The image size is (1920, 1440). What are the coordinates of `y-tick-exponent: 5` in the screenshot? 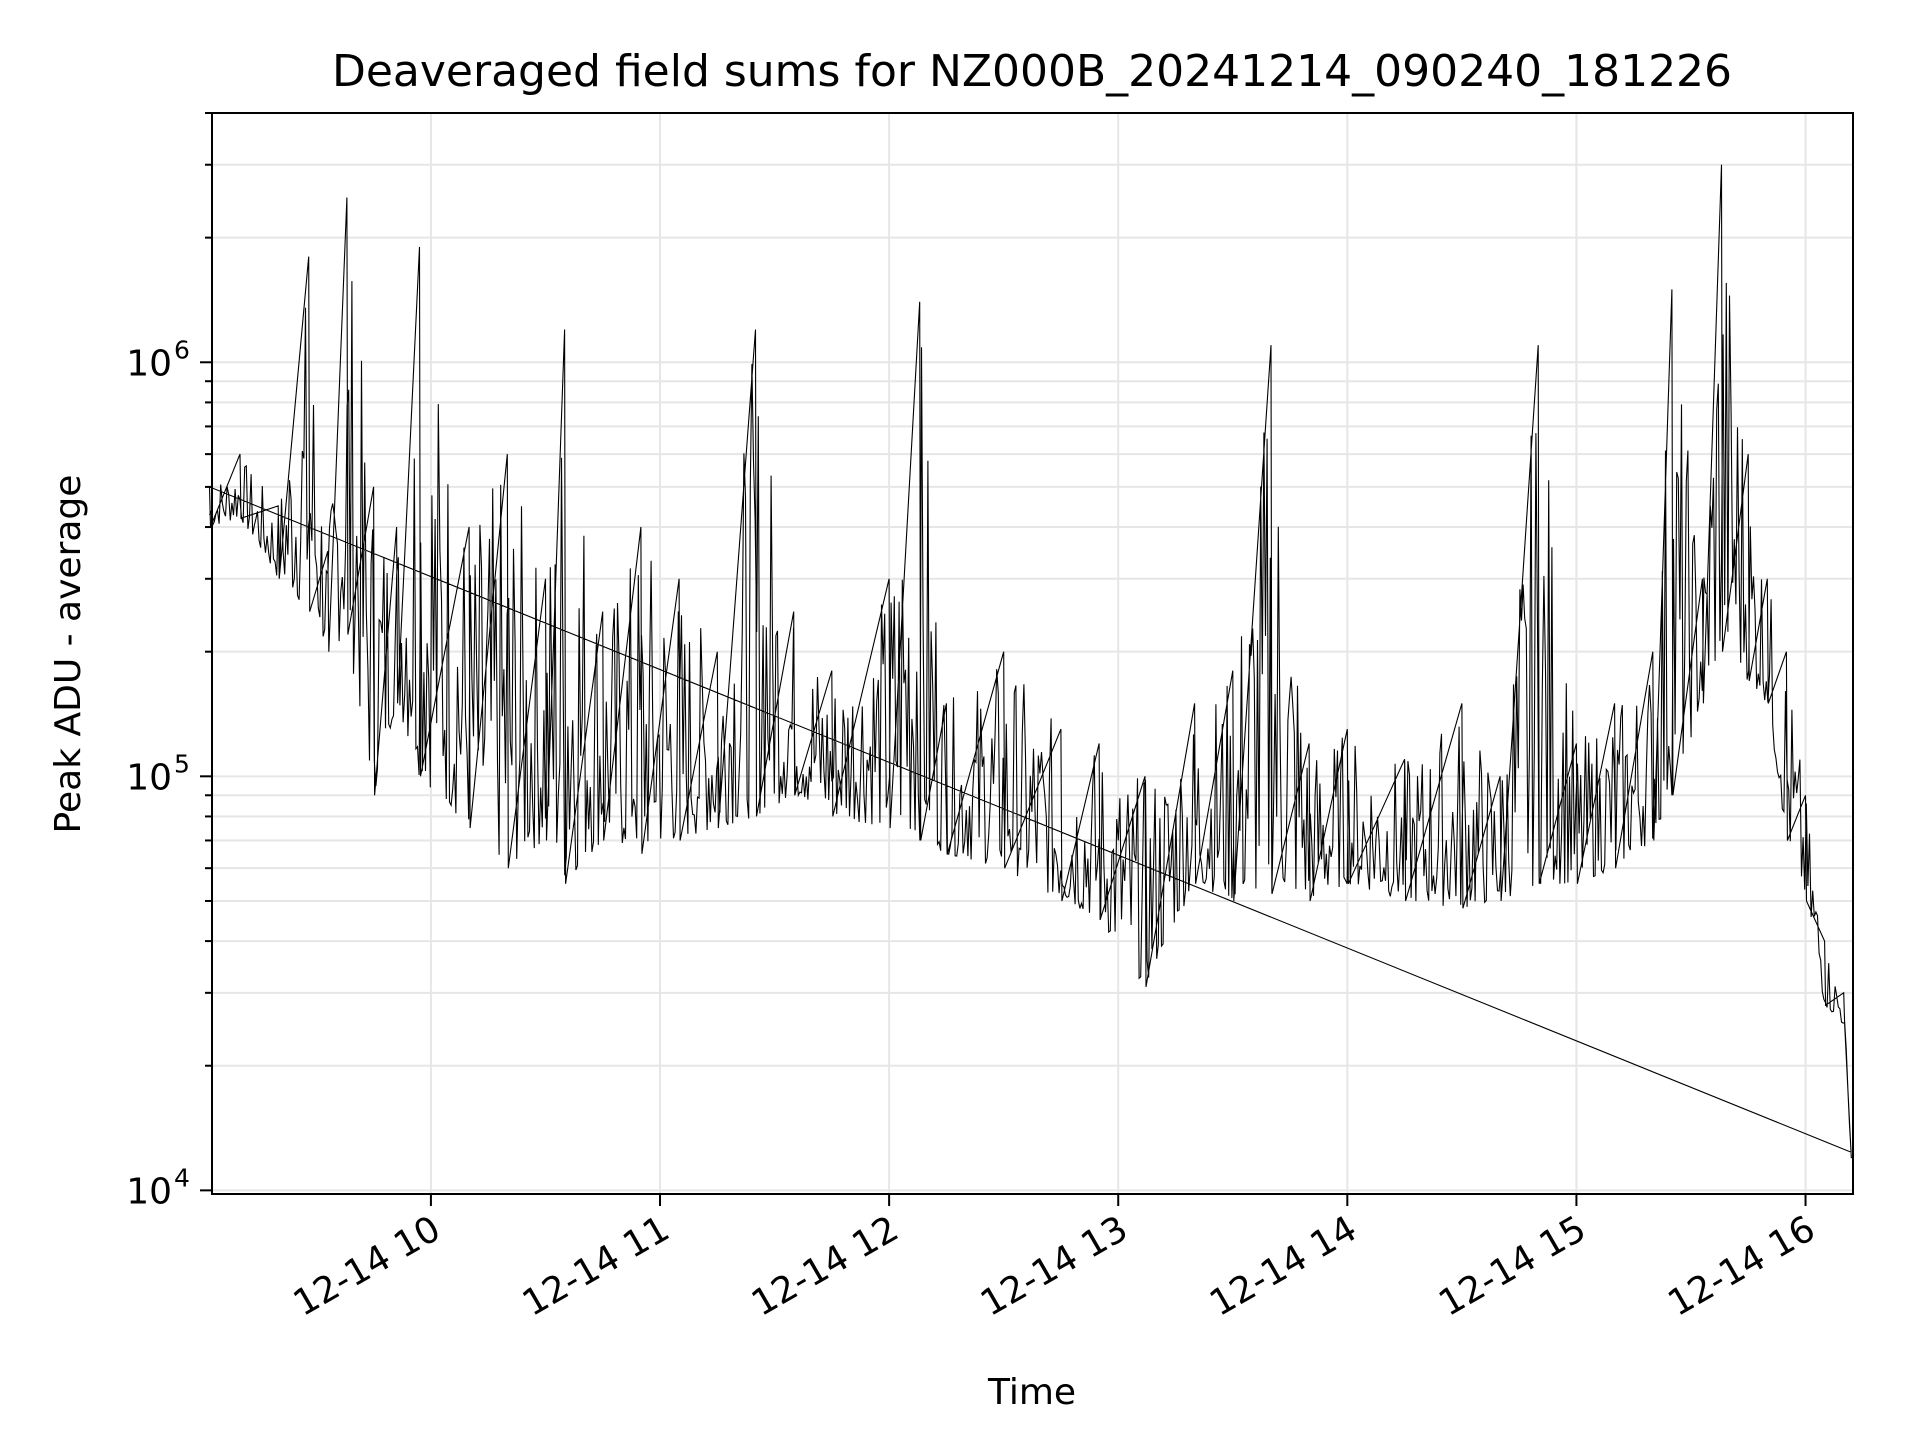 It's located at (182, 763).